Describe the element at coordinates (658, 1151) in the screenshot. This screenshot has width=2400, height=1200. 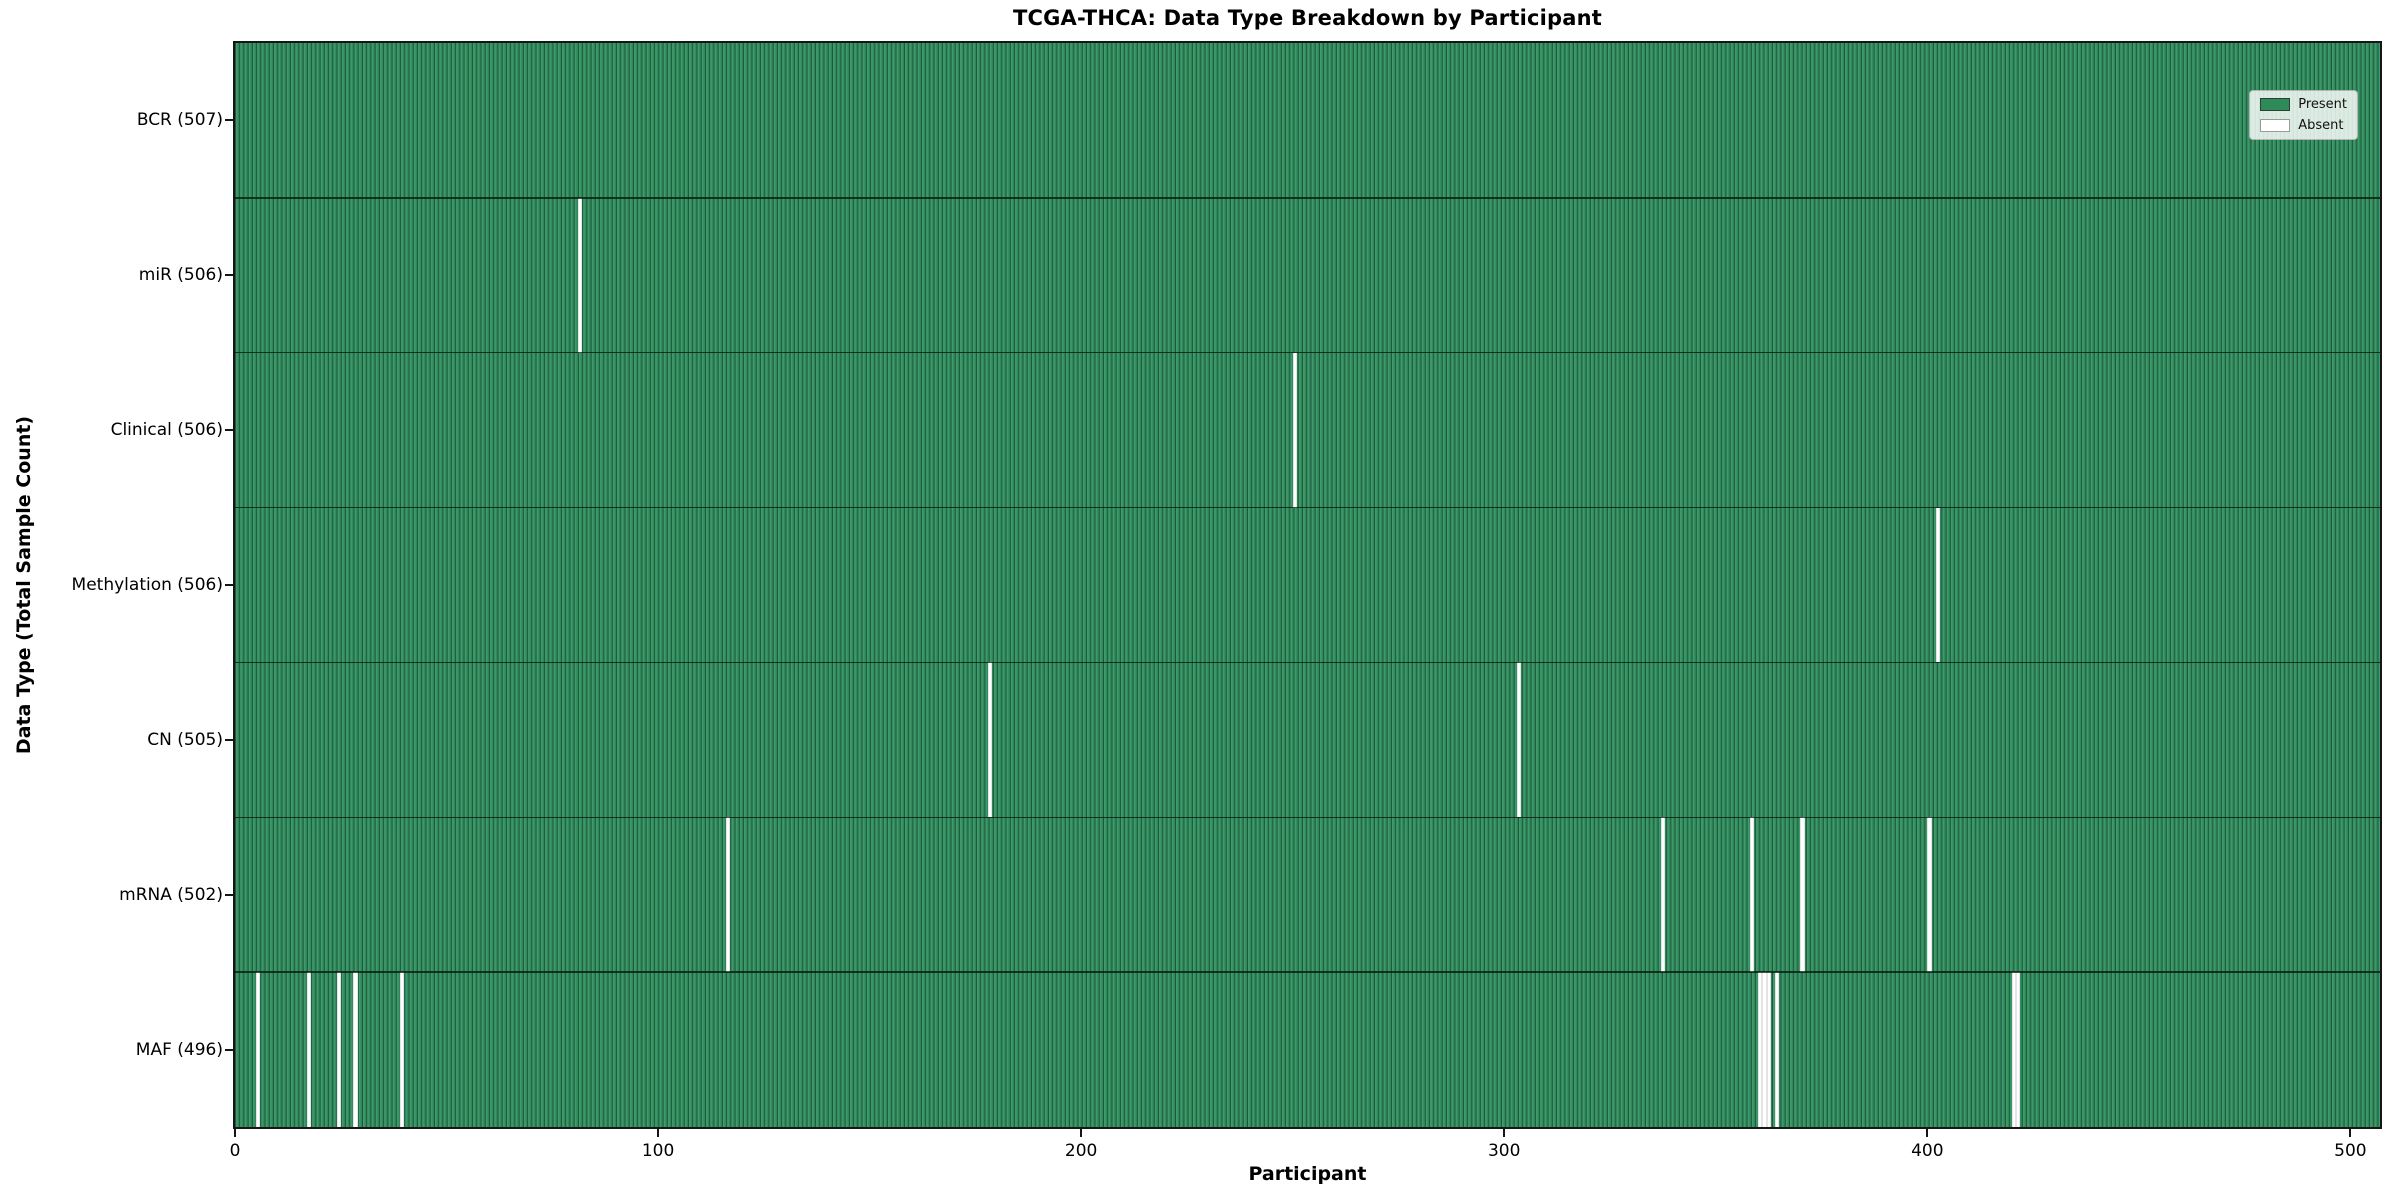
I see `x-tick-label-100: 100` at that location.